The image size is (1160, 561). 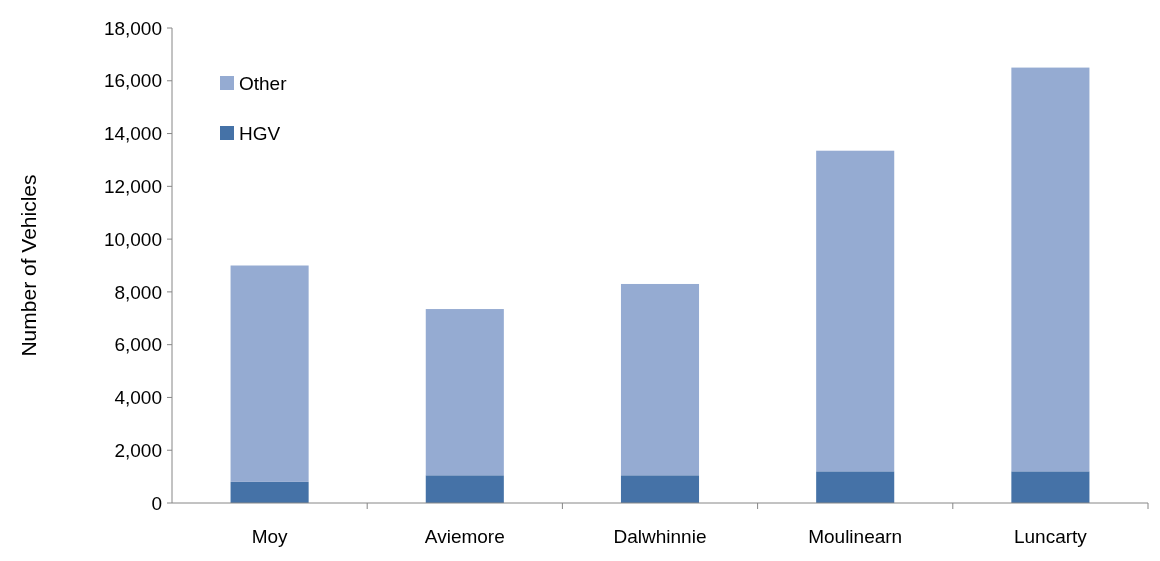 I want to click on x-tick-label: Aviemore, so click(x=464, y=536).